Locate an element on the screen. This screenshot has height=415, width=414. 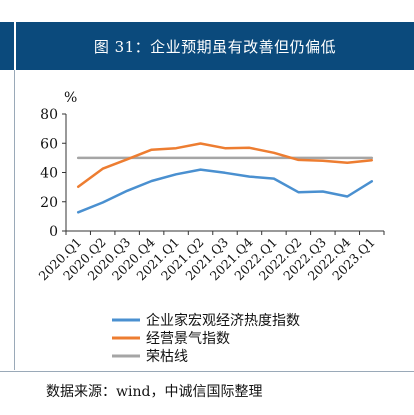
y-tick-label: 60 is located at coordinates (49, 144).